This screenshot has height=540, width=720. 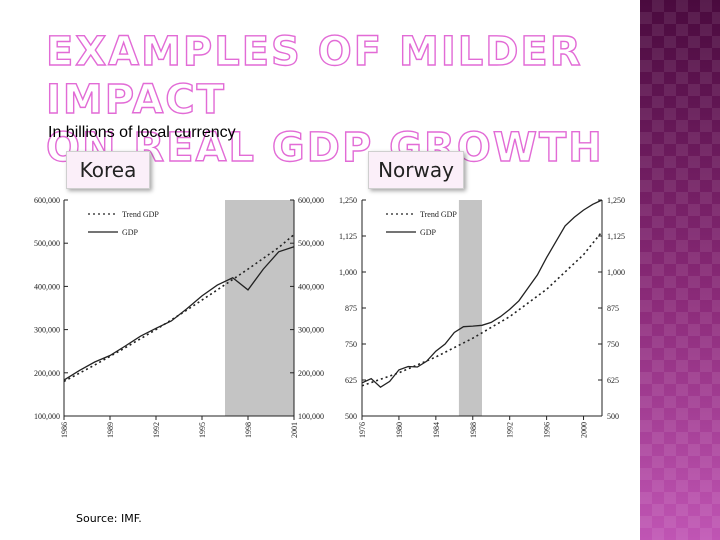 I want to click on norway-y-tick-label-left: 625, so click(x=351, y=380).